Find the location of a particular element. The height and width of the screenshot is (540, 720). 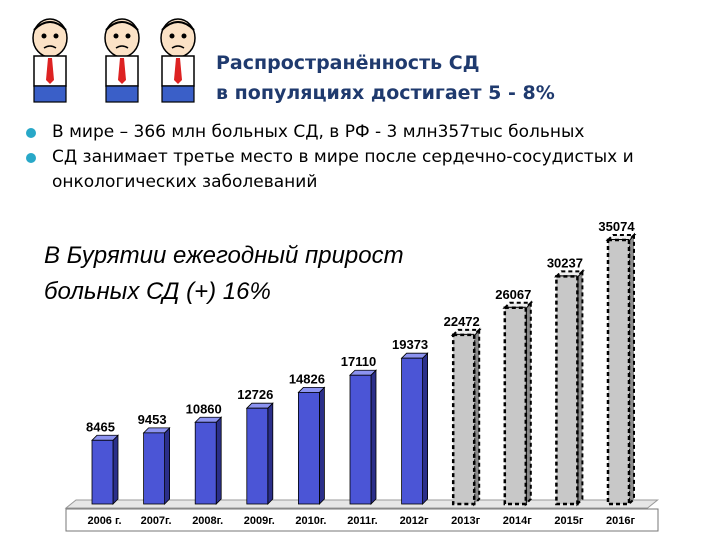

x-tick-label: 2013г is located at coordinates (465, 521).